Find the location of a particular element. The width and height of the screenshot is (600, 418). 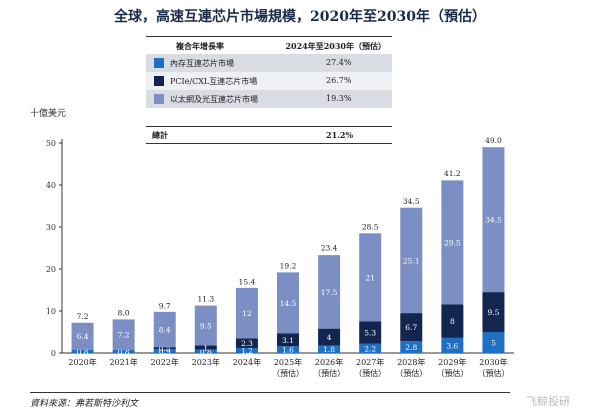

legend-label-pcie: PCIe/CXL互連芯片市場 is located at coordinates (214, 81).